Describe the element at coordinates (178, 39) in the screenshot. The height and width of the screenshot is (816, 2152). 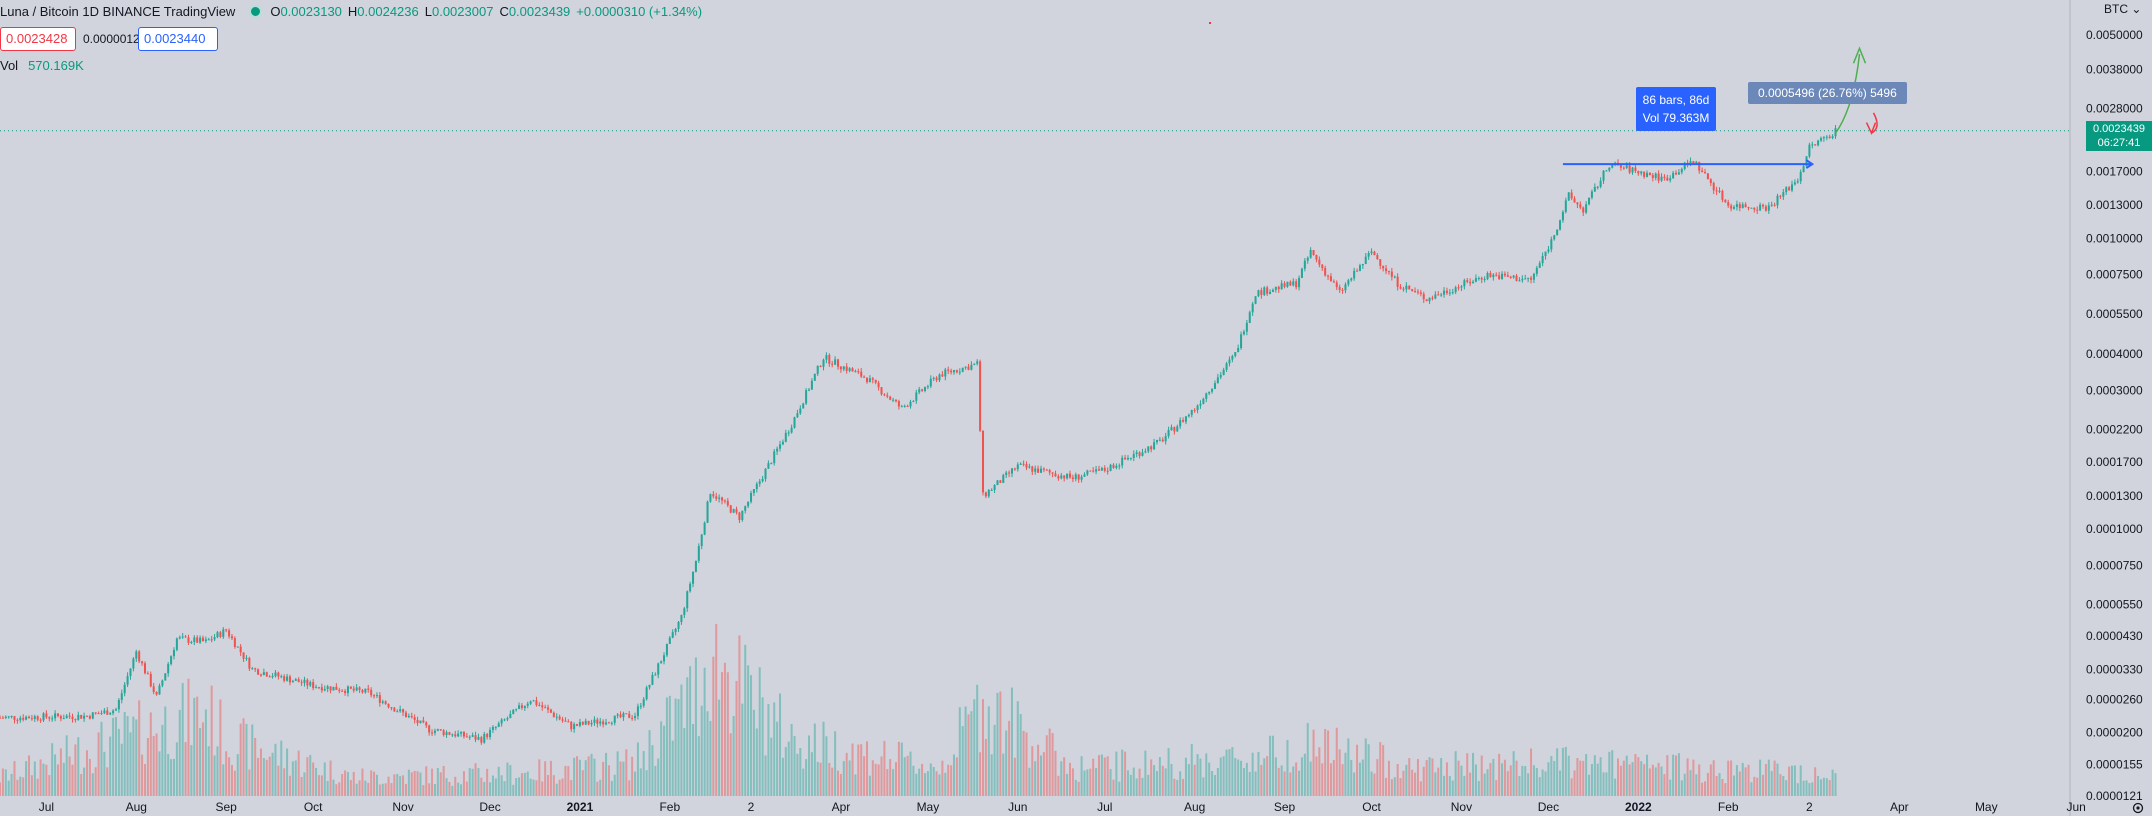
I see `buy-button: 0.0023440` at that location.